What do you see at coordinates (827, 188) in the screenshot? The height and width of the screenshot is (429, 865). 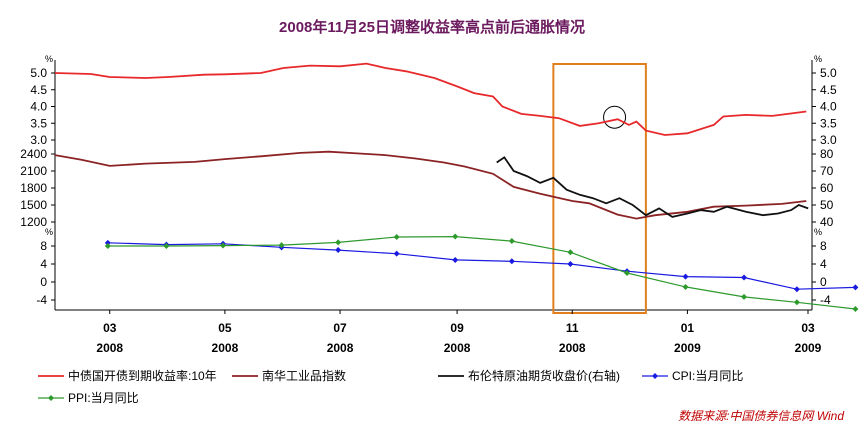 I see `y-tick-right: 60` at bounding box center [827, 188].